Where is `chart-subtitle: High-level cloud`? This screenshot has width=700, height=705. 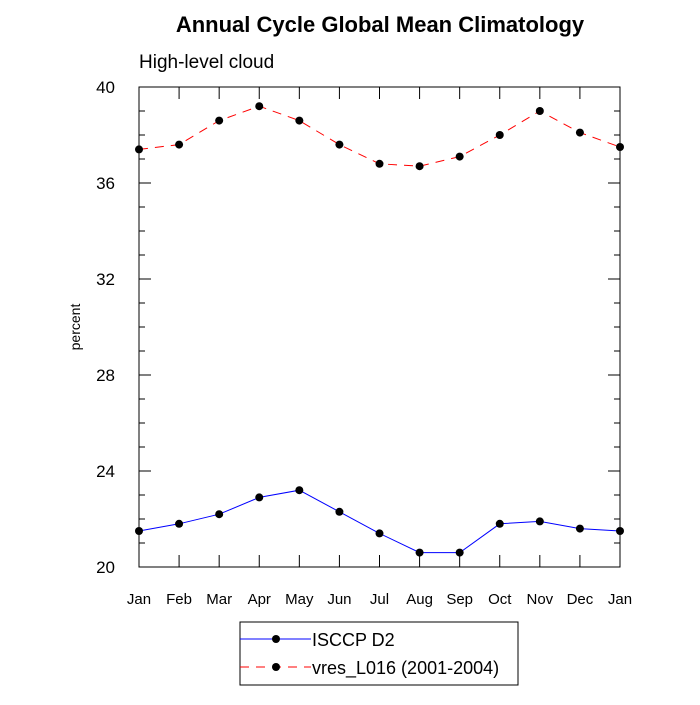 chart-subtitle: High-level cloud is located at coordinates (206, 62).